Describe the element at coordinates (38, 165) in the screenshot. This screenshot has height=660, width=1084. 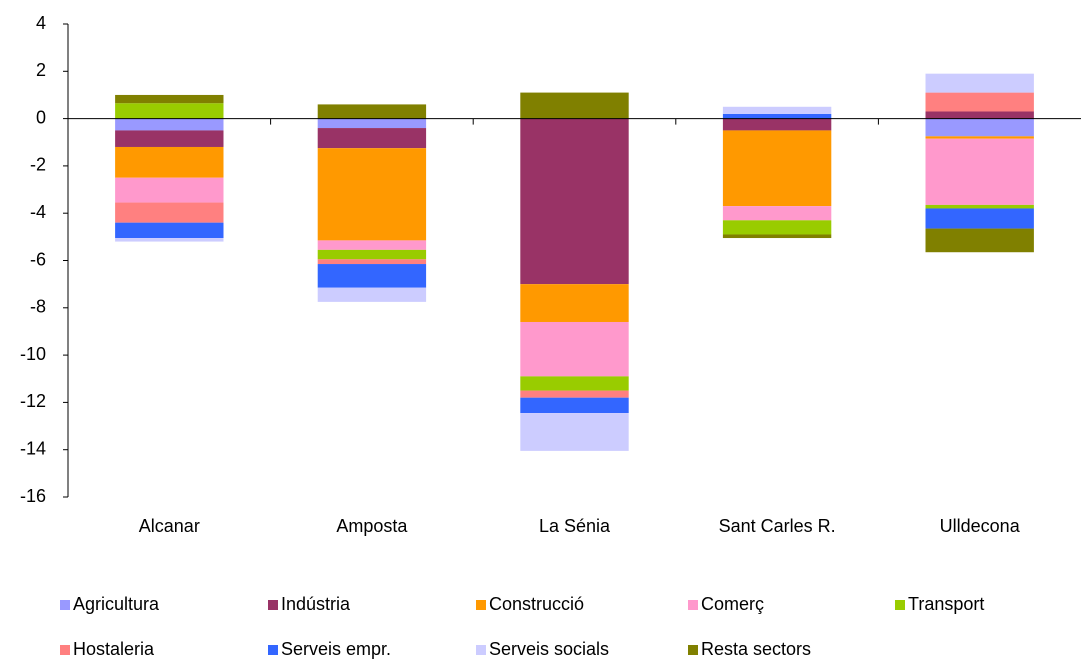
I see `y-tick-label: -2` at that location.